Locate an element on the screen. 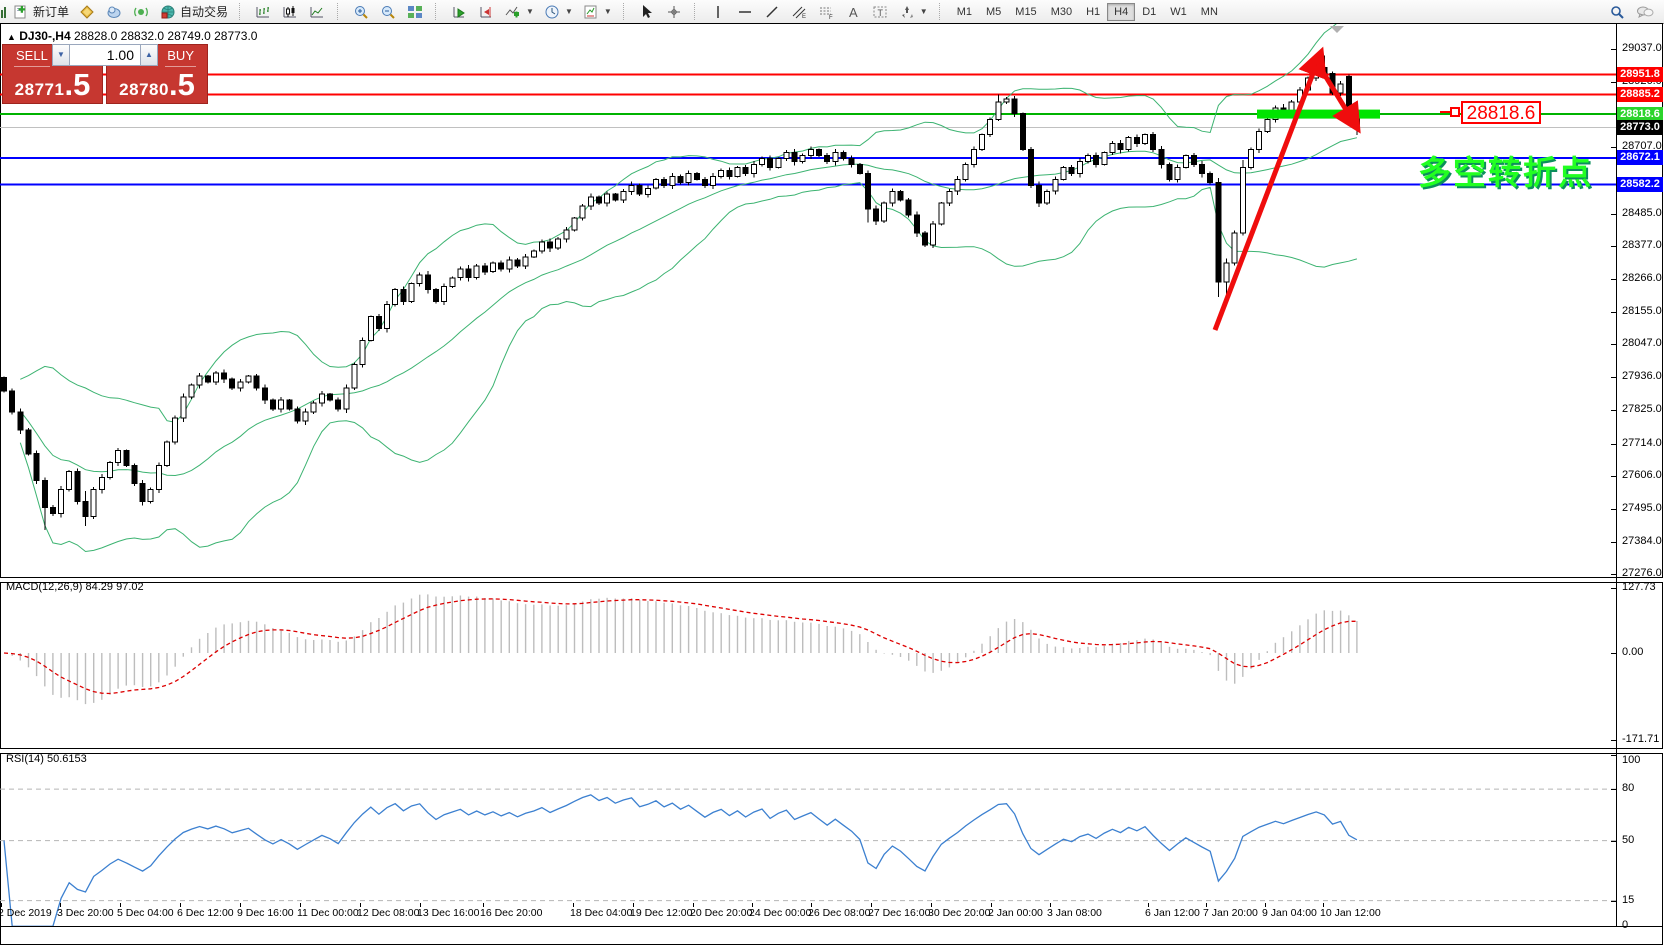  chat-button is located at coordinates (1644, 11).